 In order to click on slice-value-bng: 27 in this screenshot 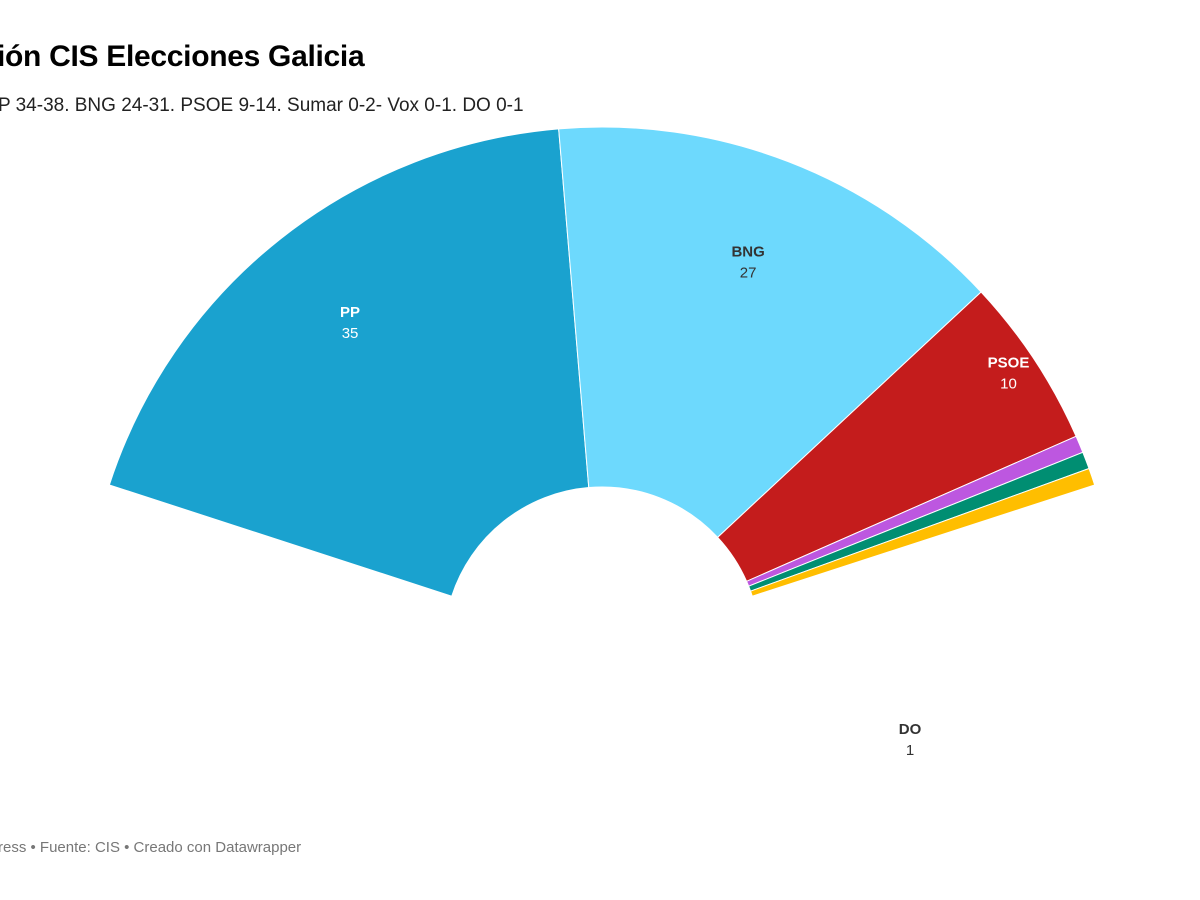, I will do `click(748, 273)`.